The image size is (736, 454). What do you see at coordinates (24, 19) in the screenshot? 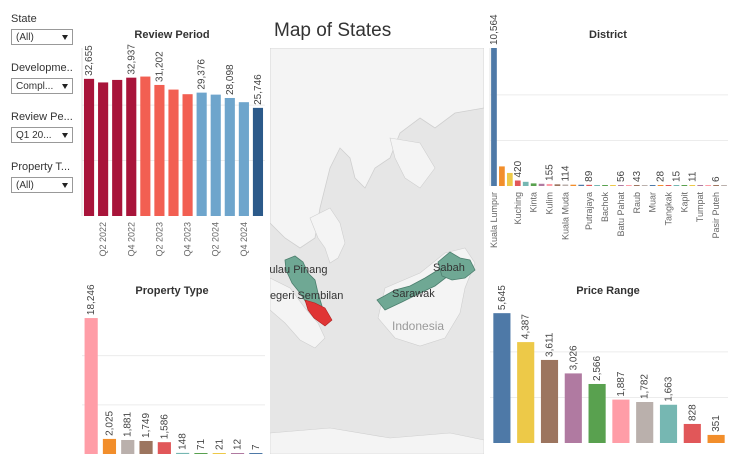
I see `filter-state-label: State` at bounding box center [24, 19].